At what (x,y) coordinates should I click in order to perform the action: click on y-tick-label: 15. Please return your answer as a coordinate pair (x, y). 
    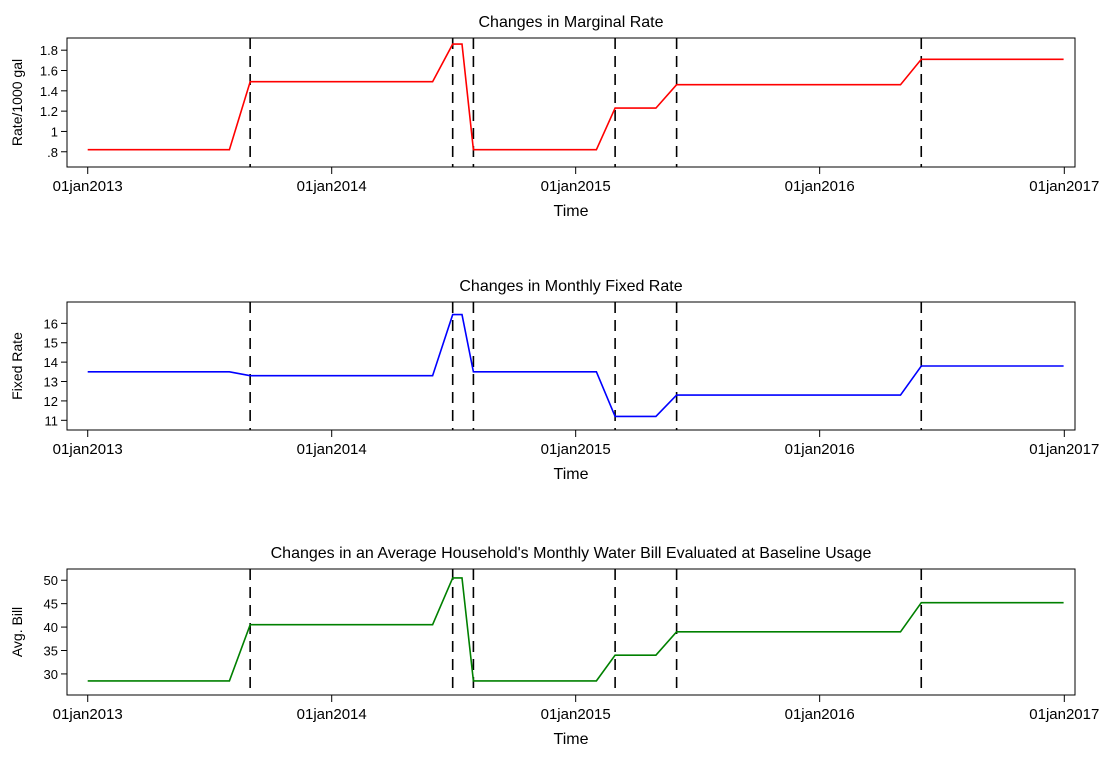
    Looking at the image, I should click on (51, 343).